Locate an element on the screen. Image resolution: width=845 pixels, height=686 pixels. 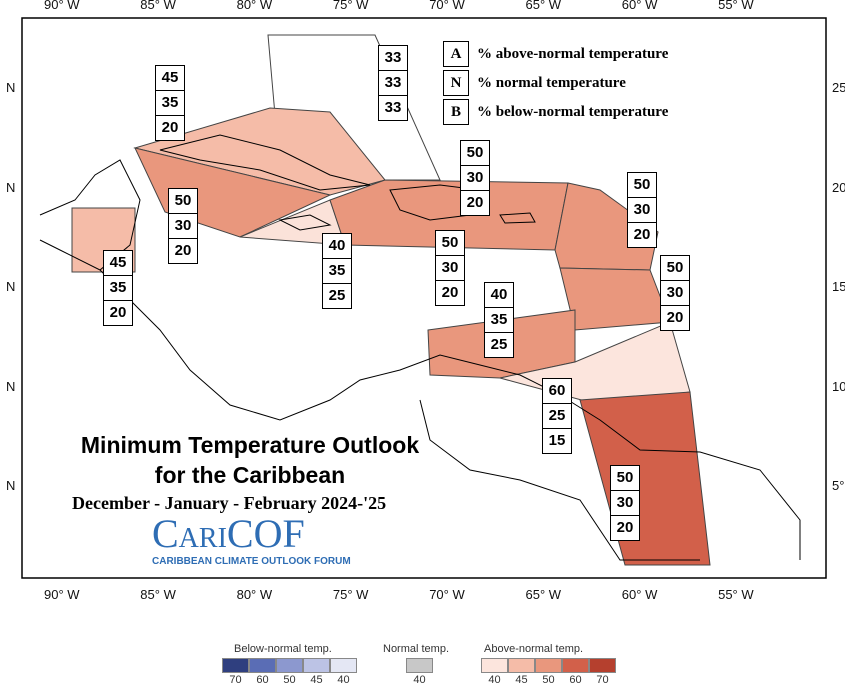
lon-label: 90° W is located at coordinates (62, 6).